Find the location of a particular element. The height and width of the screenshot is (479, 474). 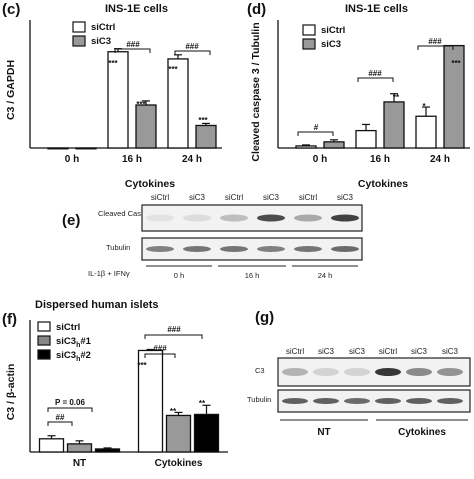

x-tick-label: 16 h is located at coordinates (380, 159).